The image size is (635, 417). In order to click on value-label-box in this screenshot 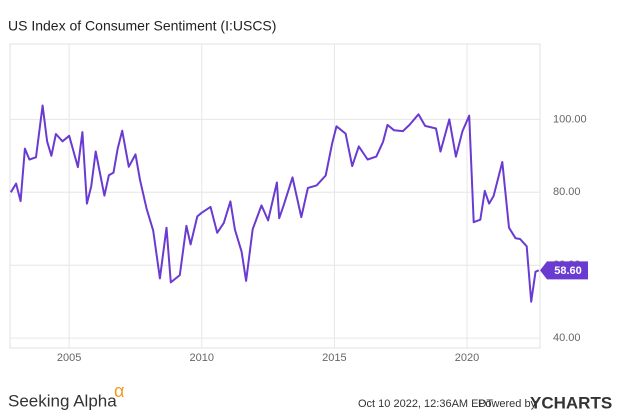, I will do `click(564, 270)`.